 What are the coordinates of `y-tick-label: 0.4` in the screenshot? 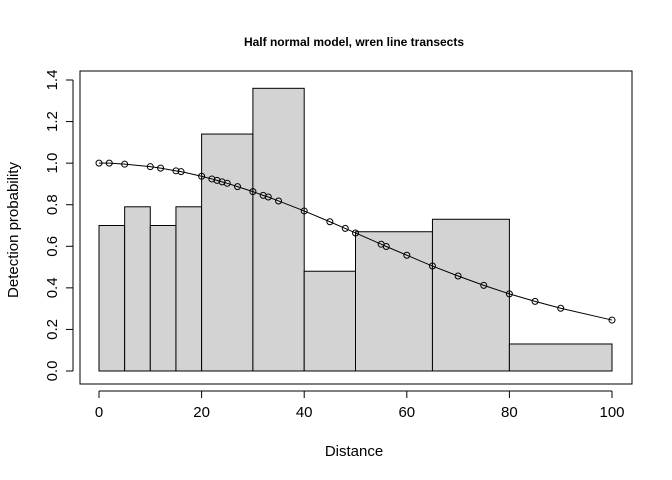 It's located at (52, 287).